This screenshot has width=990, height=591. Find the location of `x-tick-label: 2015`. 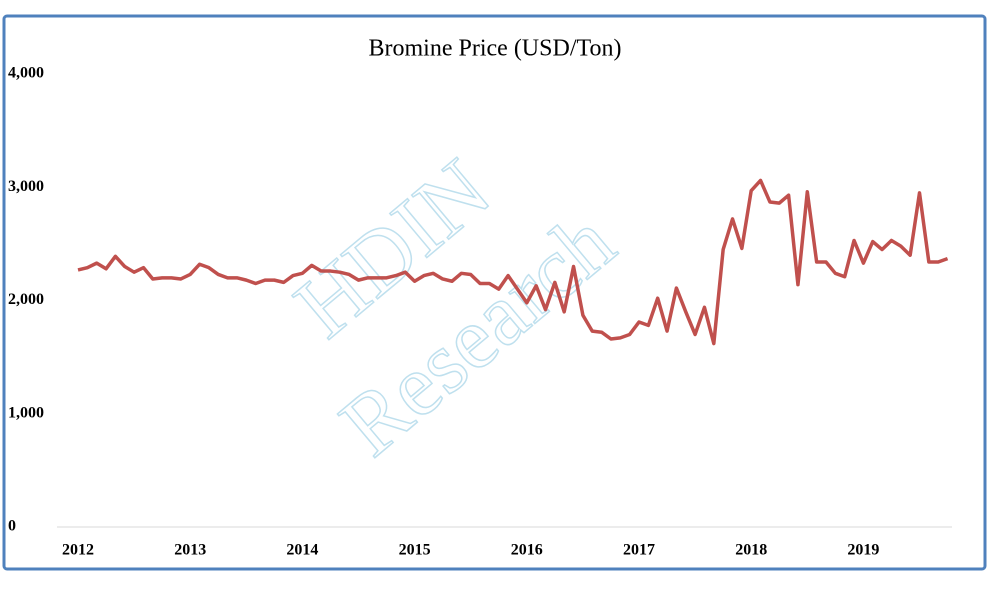

x-tick-label: 2015 is located at coordinates (415, 550).